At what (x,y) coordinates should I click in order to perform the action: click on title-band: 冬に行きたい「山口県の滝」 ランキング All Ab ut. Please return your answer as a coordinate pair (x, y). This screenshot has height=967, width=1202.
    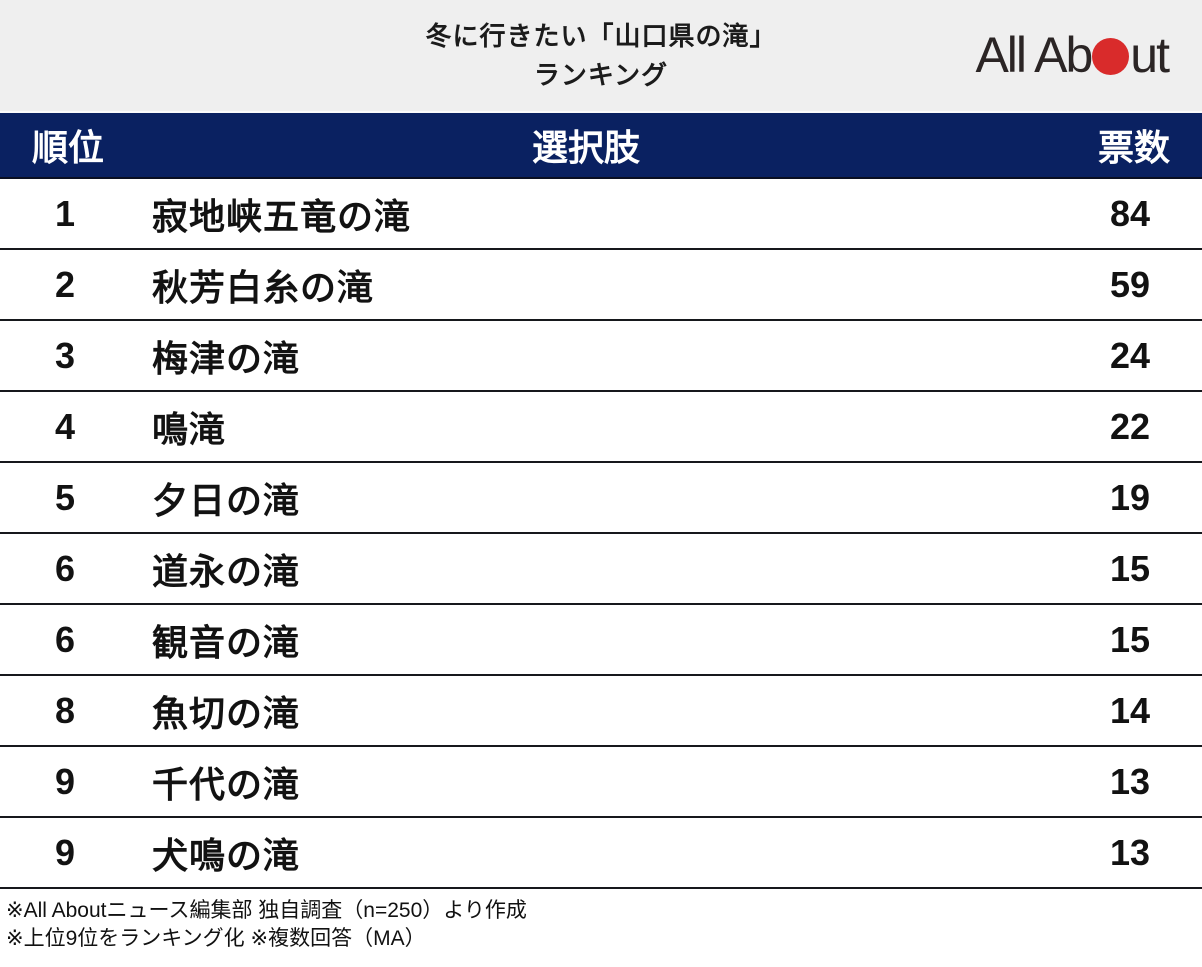
    Looking at the image, I should click on (601, 55).